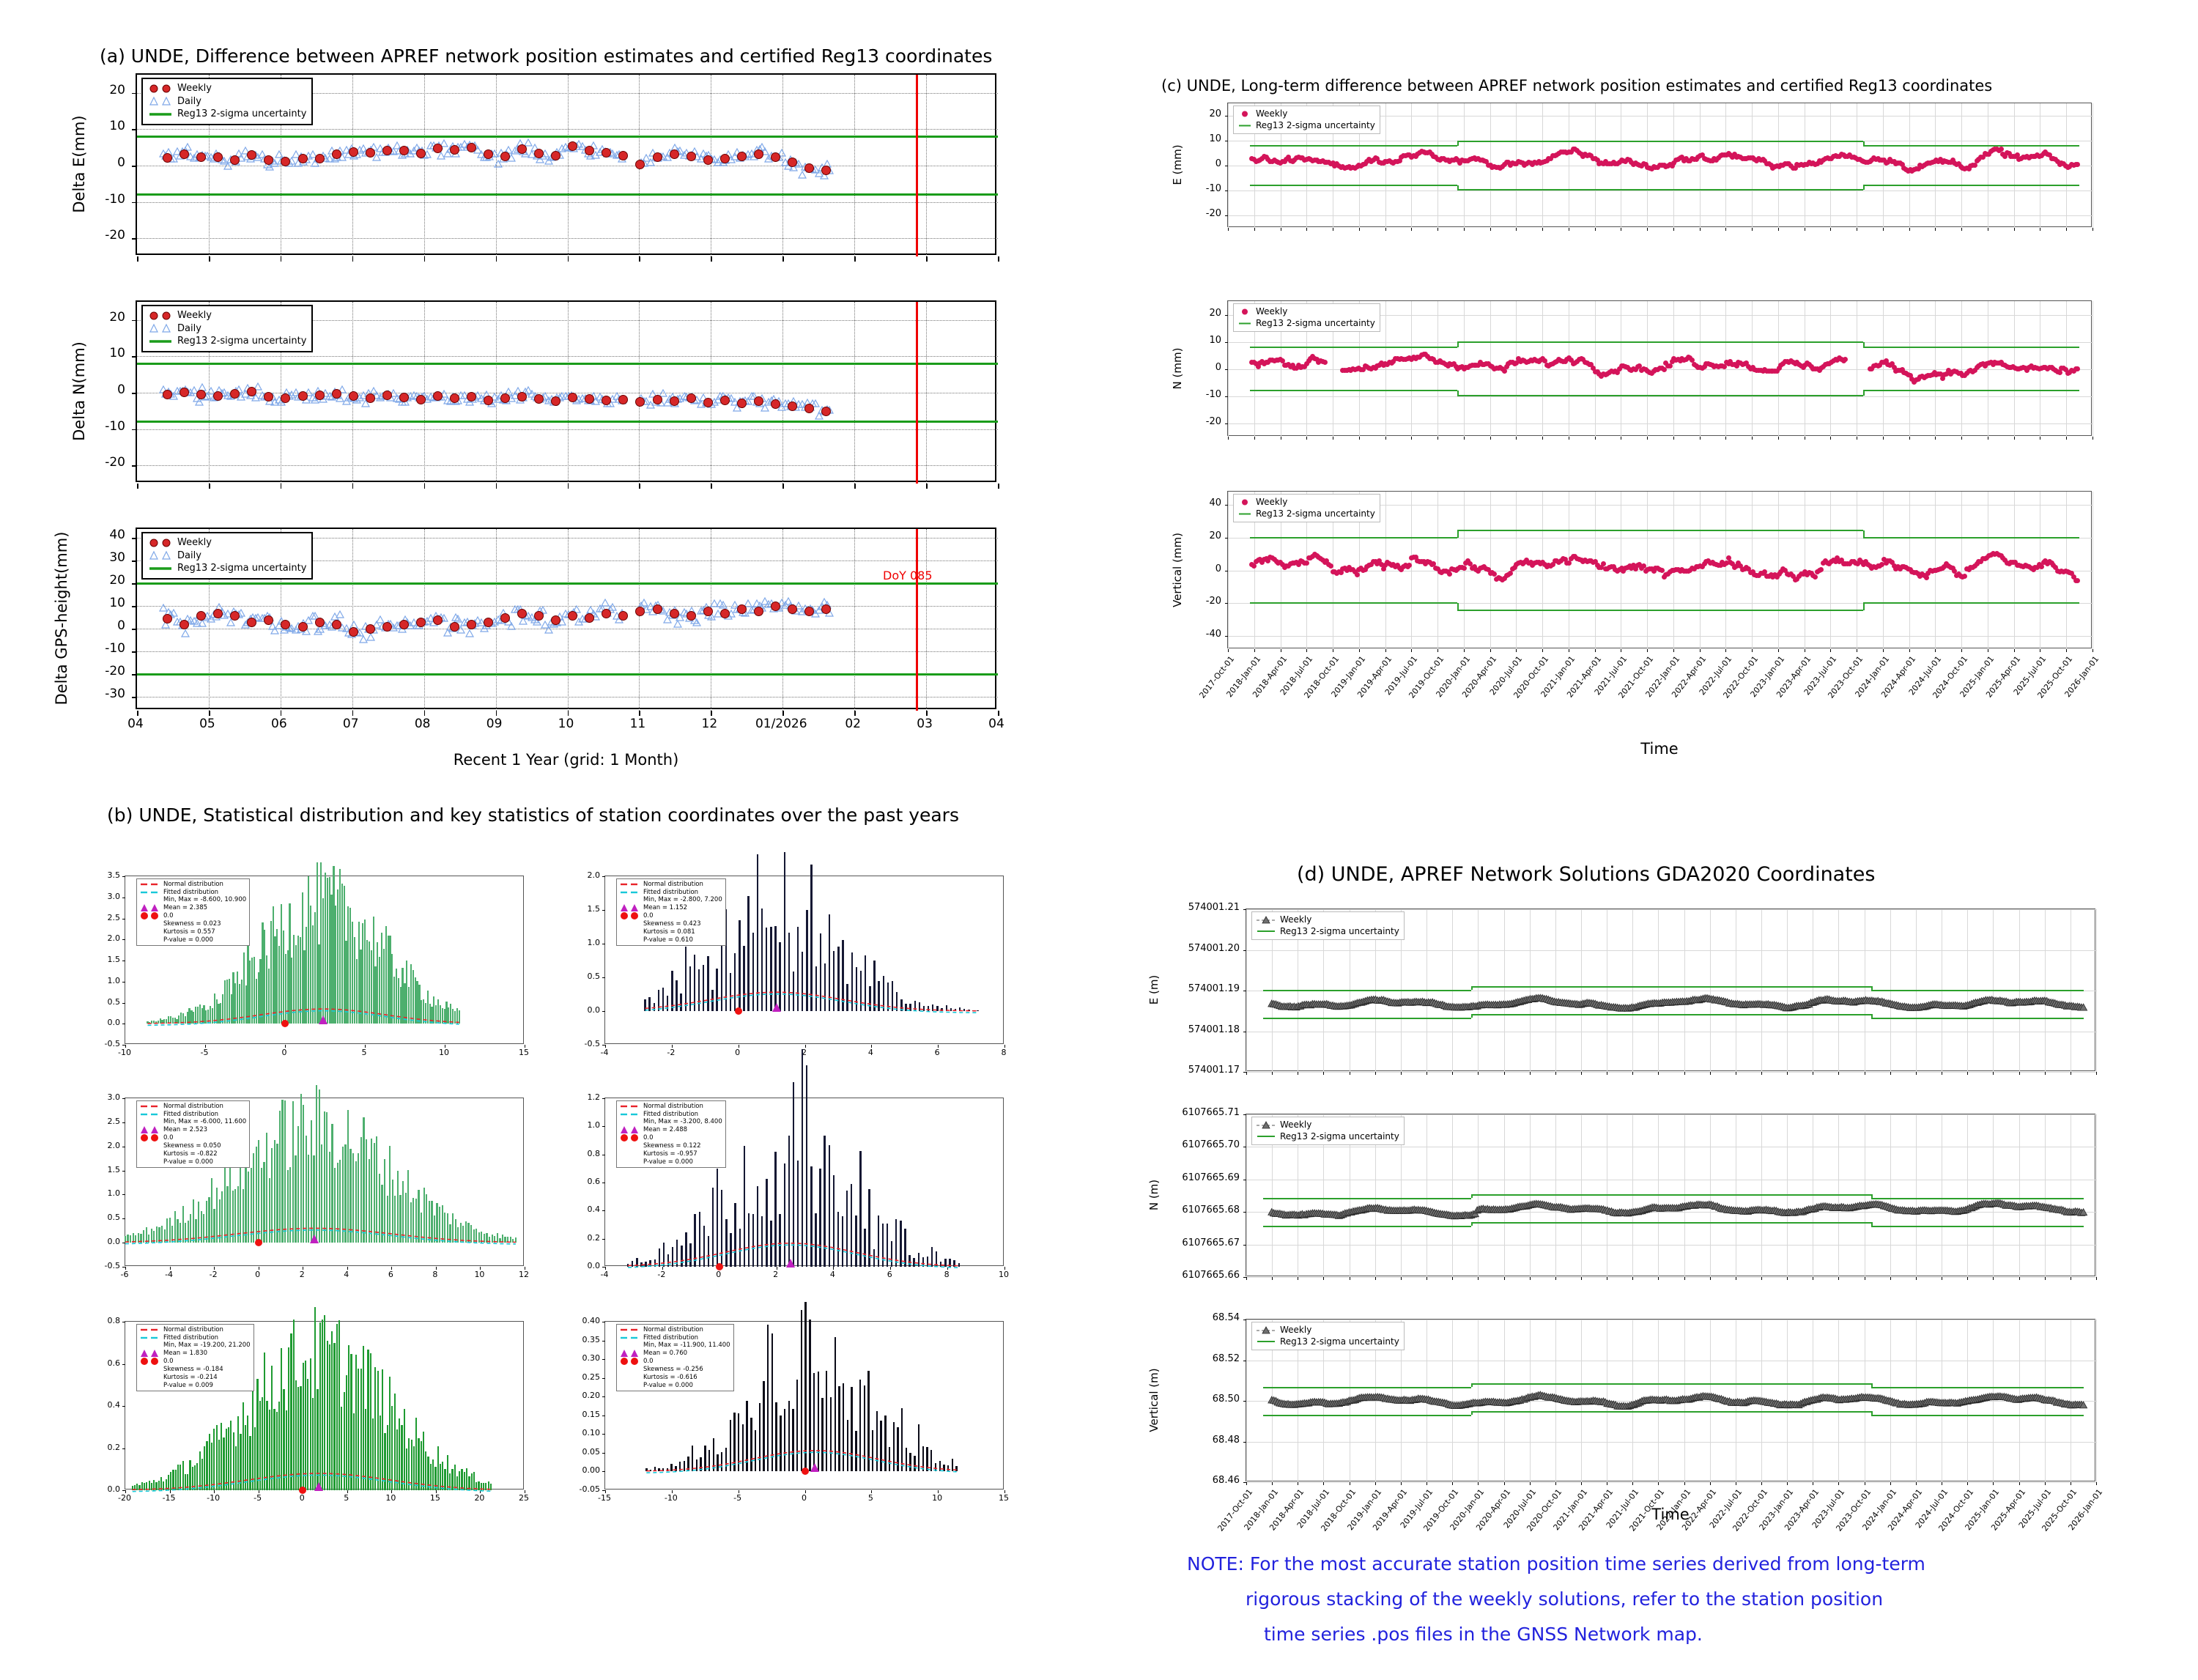  What do you see at coordinates (566, 760) in the screenshot?
I see `panel-a-xlabel: Recent 1 Year (grid: 1 Month)` at bounding box center [566, 760].